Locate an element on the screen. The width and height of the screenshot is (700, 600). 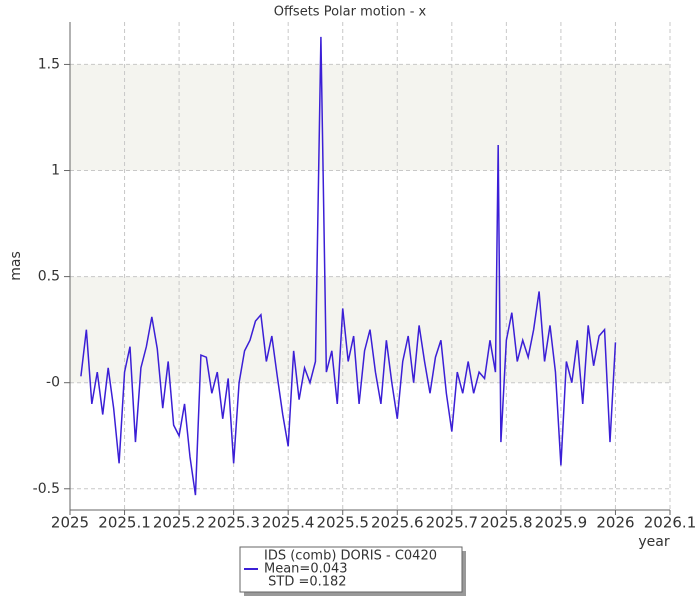
x-tick-label: 2025.4 is located at coordinates (288, 523).